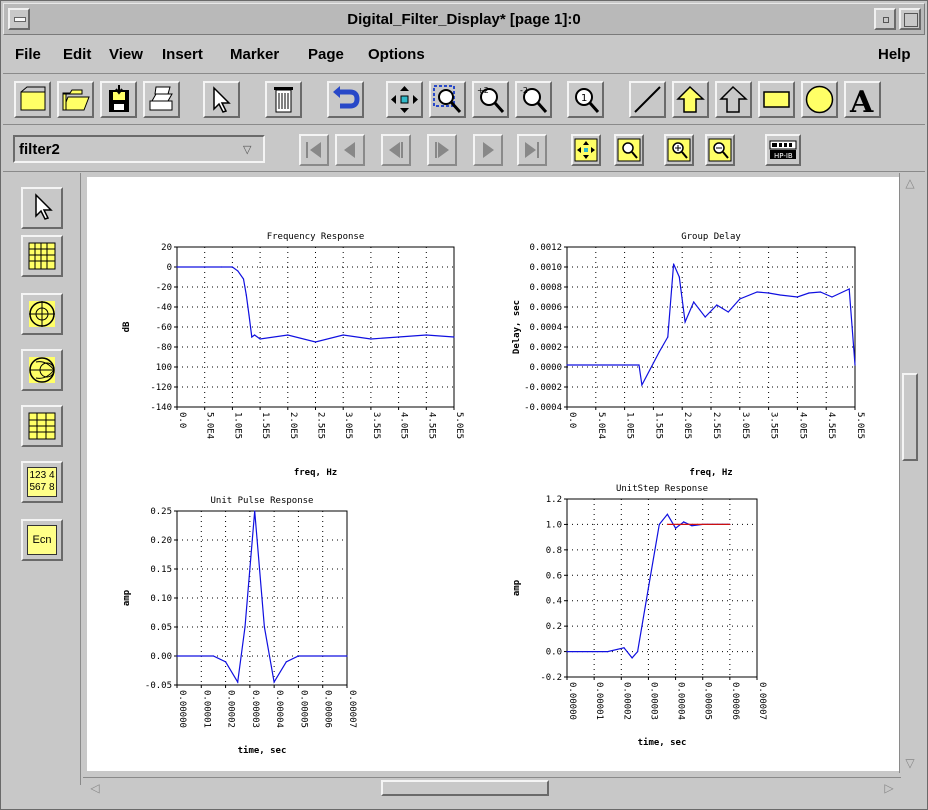  I want to click on x-tick-label: 1.0E5, so click(237, 425).